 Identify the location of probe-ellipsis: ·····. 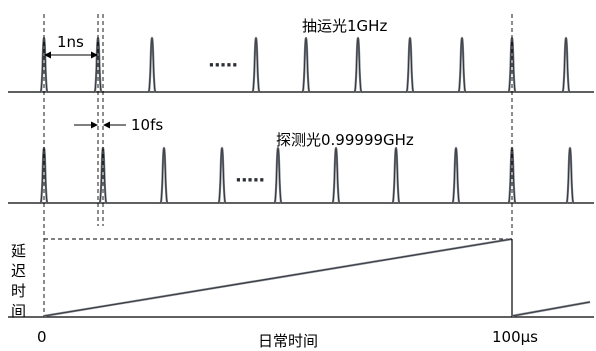
(249, 180).